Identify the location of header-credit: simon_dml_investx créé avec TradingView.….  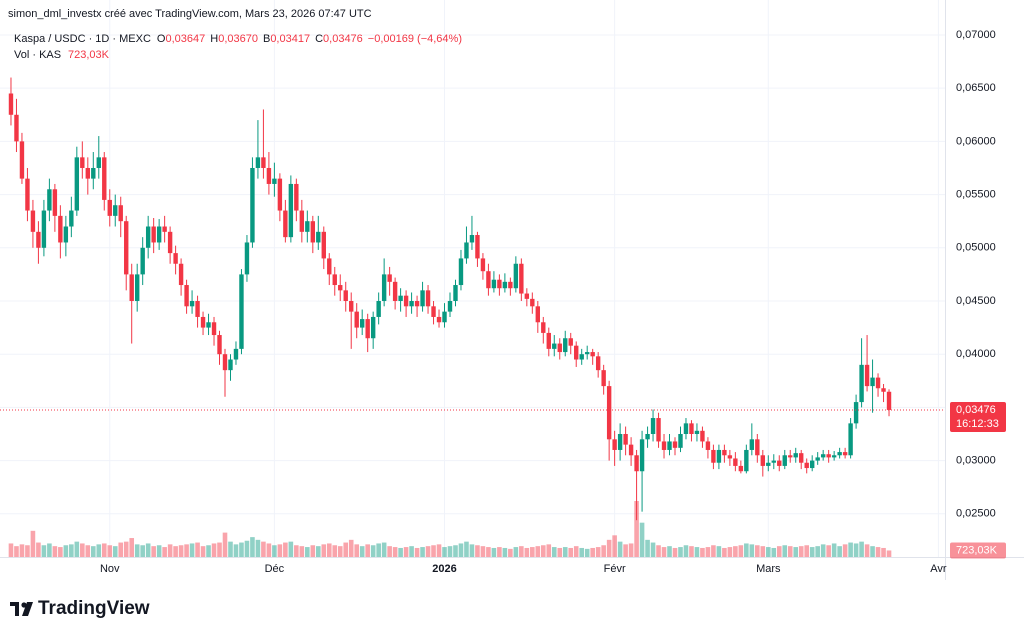
(190, 14).